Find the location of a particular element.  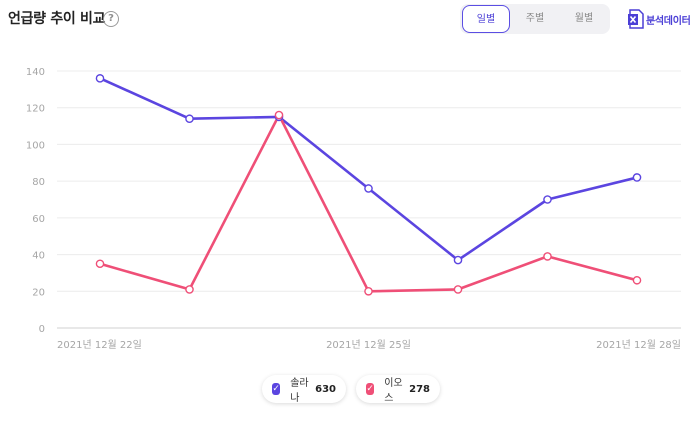

chart-title: 언급량 추이 비교 is located at coordinates (57, 19).